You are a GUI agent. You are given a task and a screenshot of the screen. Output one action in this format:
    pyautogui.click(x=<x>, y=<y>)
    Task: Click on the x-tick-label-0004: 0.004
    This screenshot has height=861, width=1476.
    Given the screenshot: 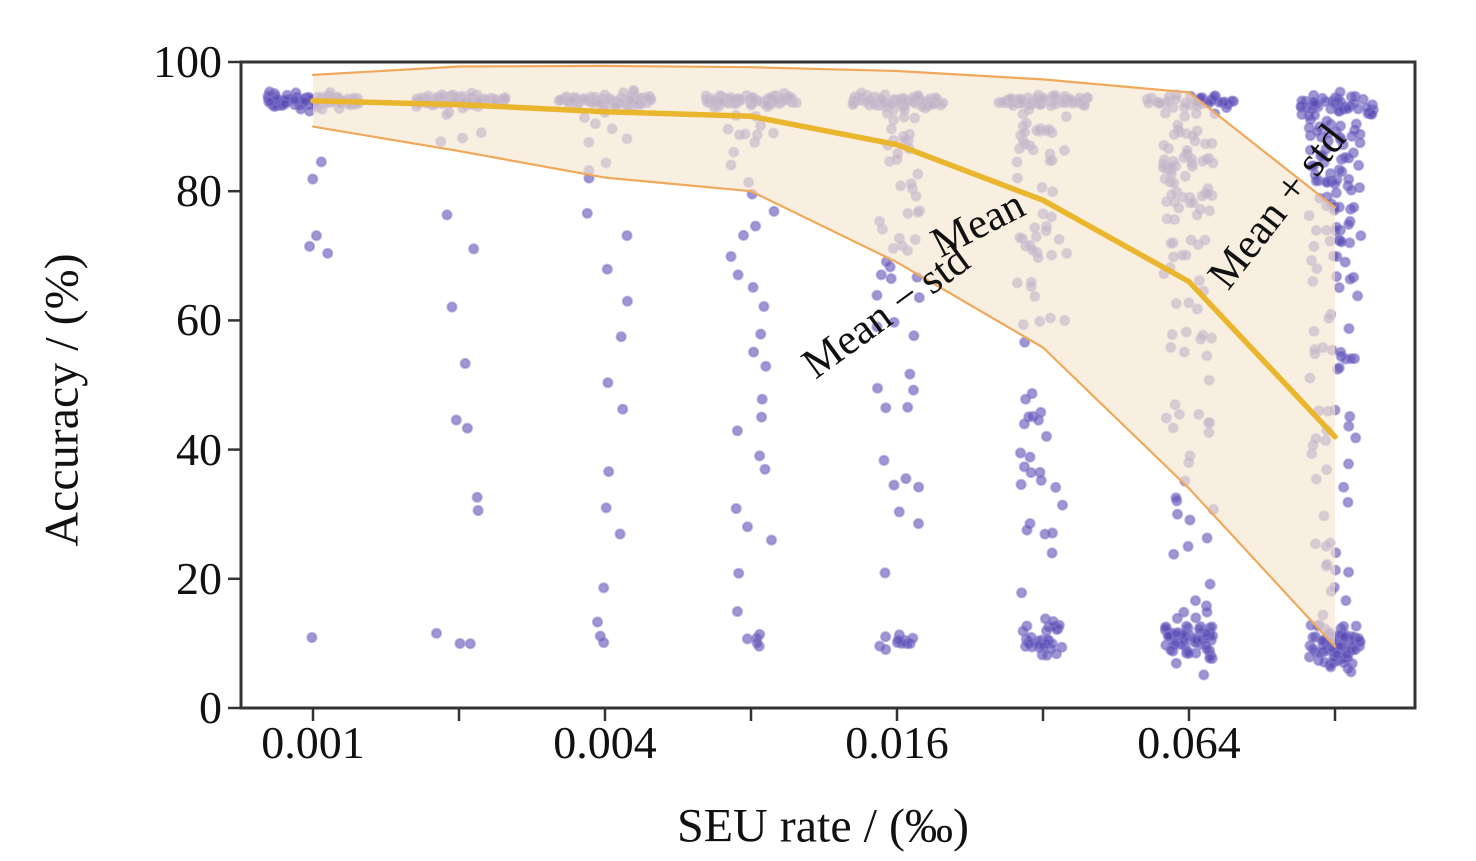 What is the action you would take?
    pyautogui.click(x=605, y=742)
    